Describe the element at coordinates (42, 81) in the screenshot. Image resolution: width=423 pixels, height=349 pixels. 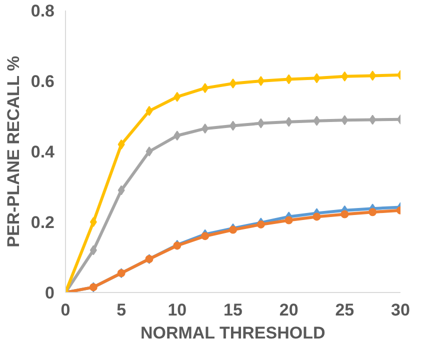
I see `y-tick-label: 0.6` at that location.